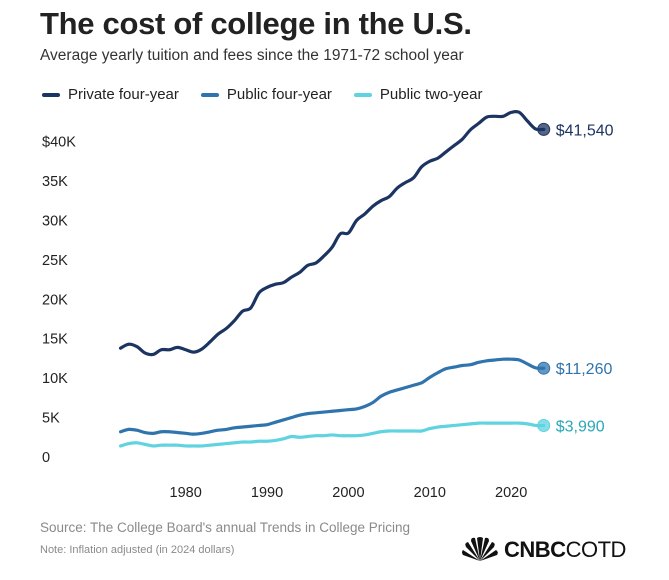 The height and width of the screenshot is (580, 669). What do you see at coordinates (580, 427) in the screenshot?
I see `series-end-label-public2: $3,990` at bounding box center [580, 427].